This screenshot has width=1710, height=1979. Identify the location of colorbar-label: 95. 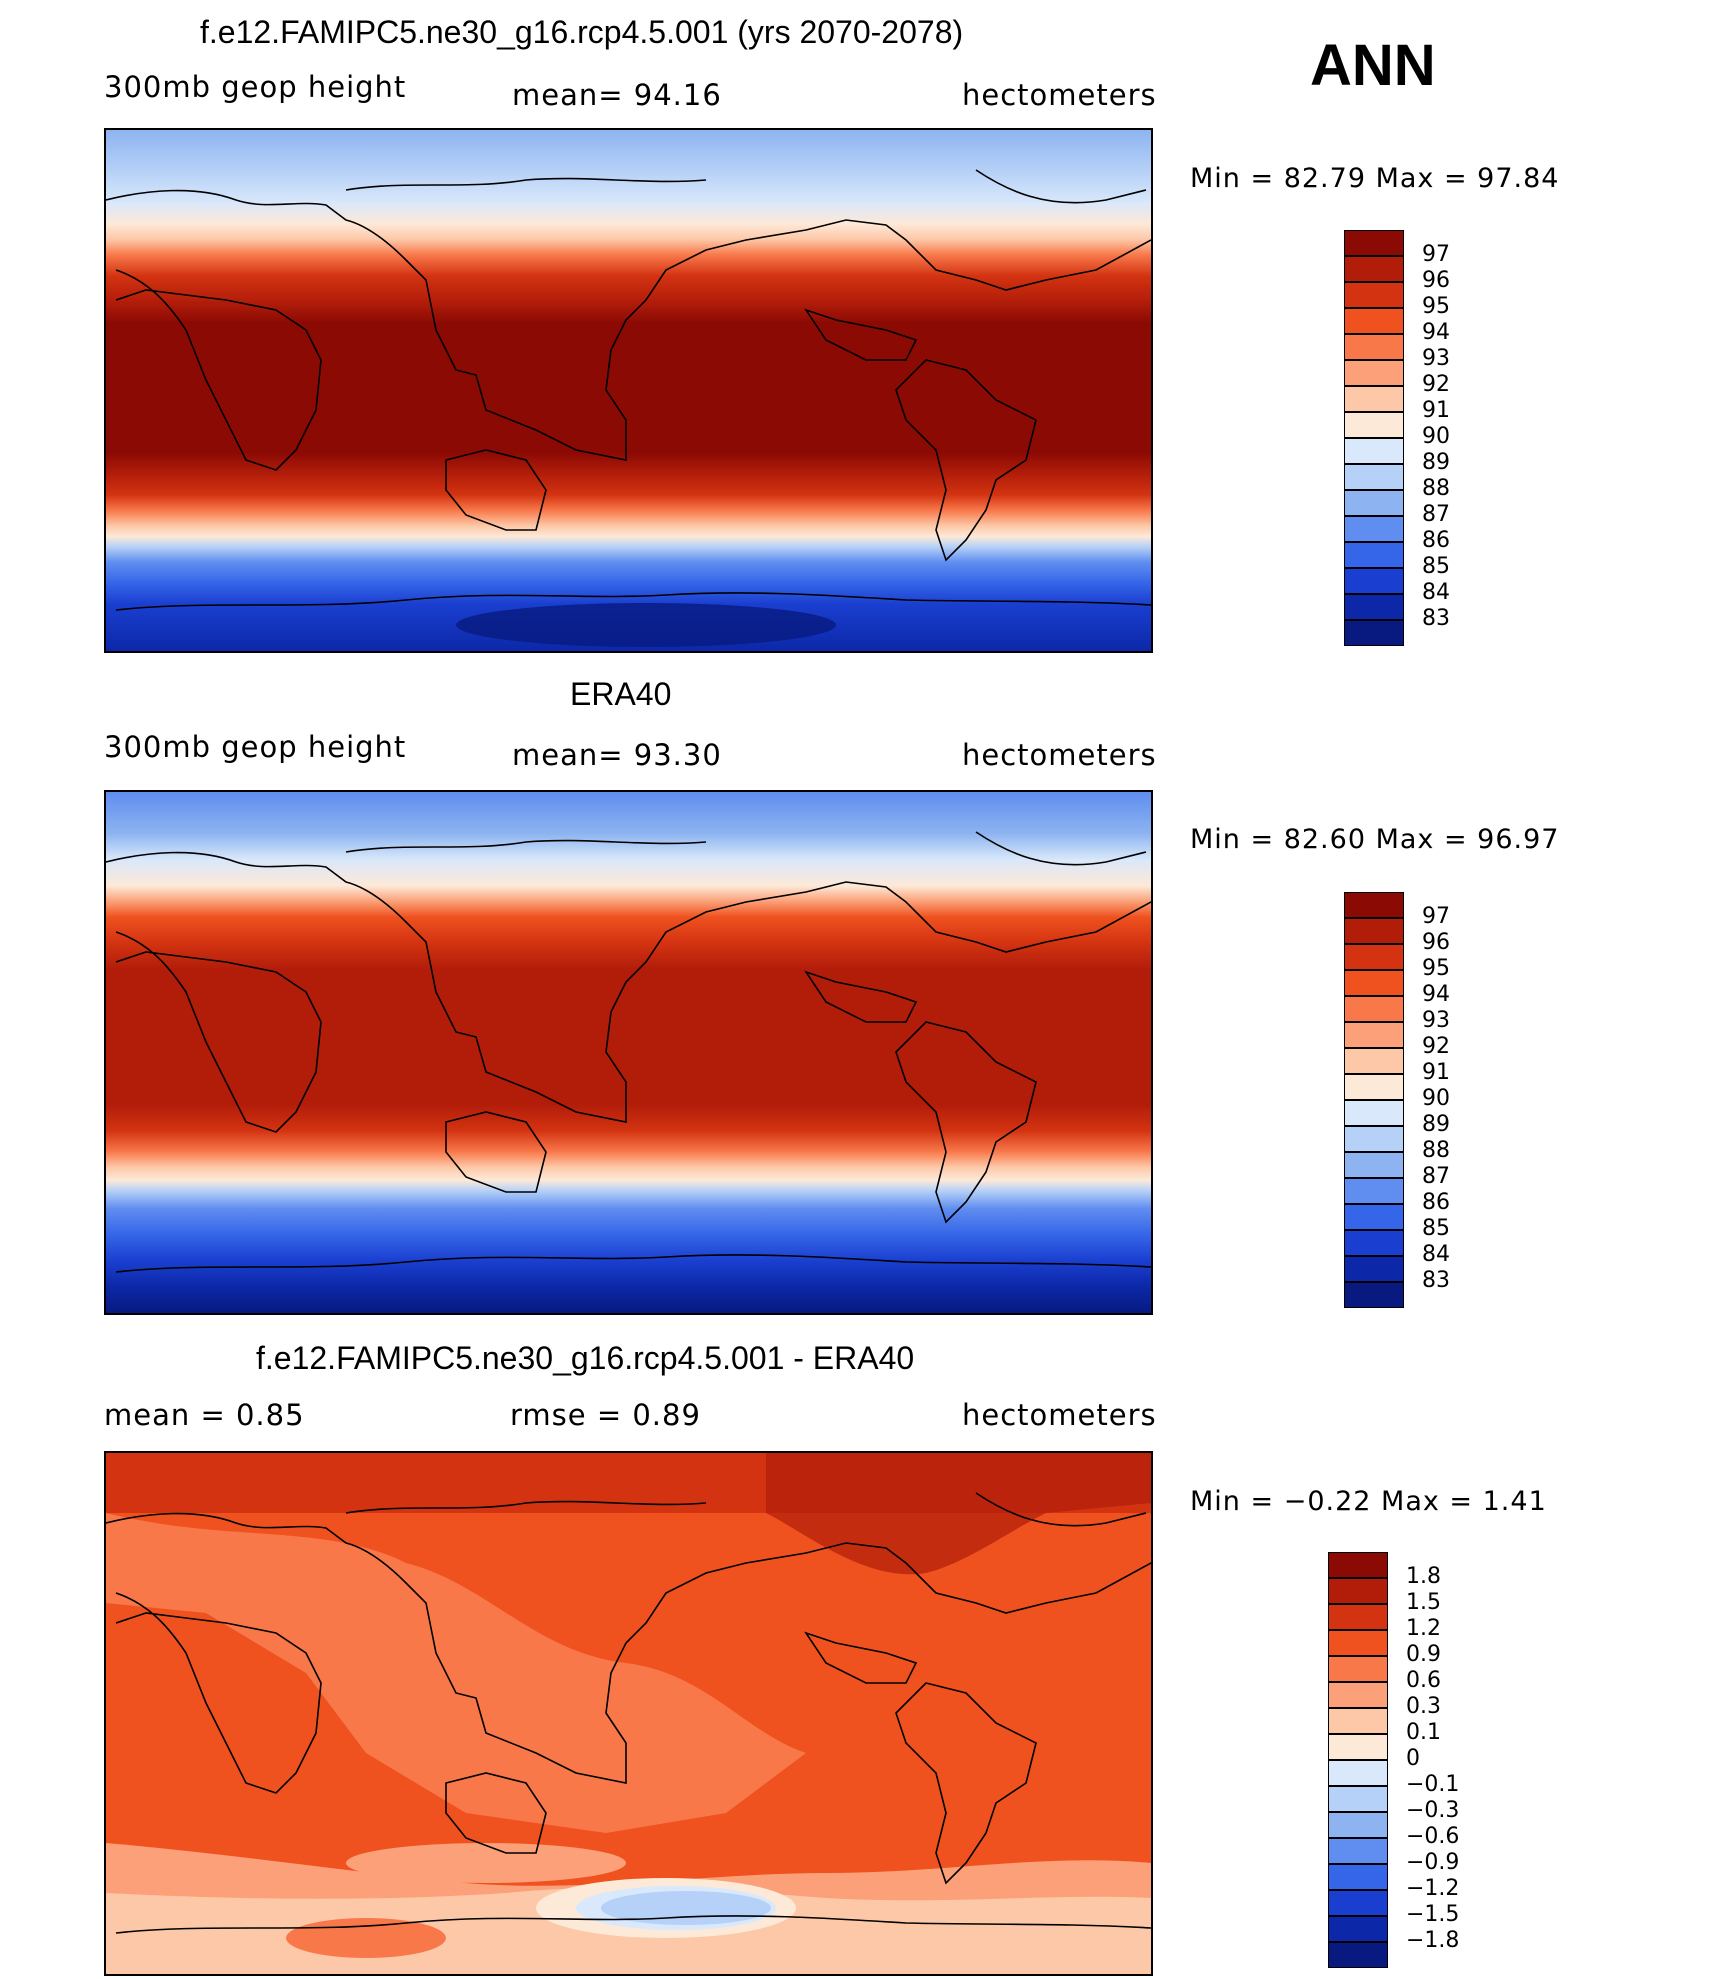
(1436, 306).